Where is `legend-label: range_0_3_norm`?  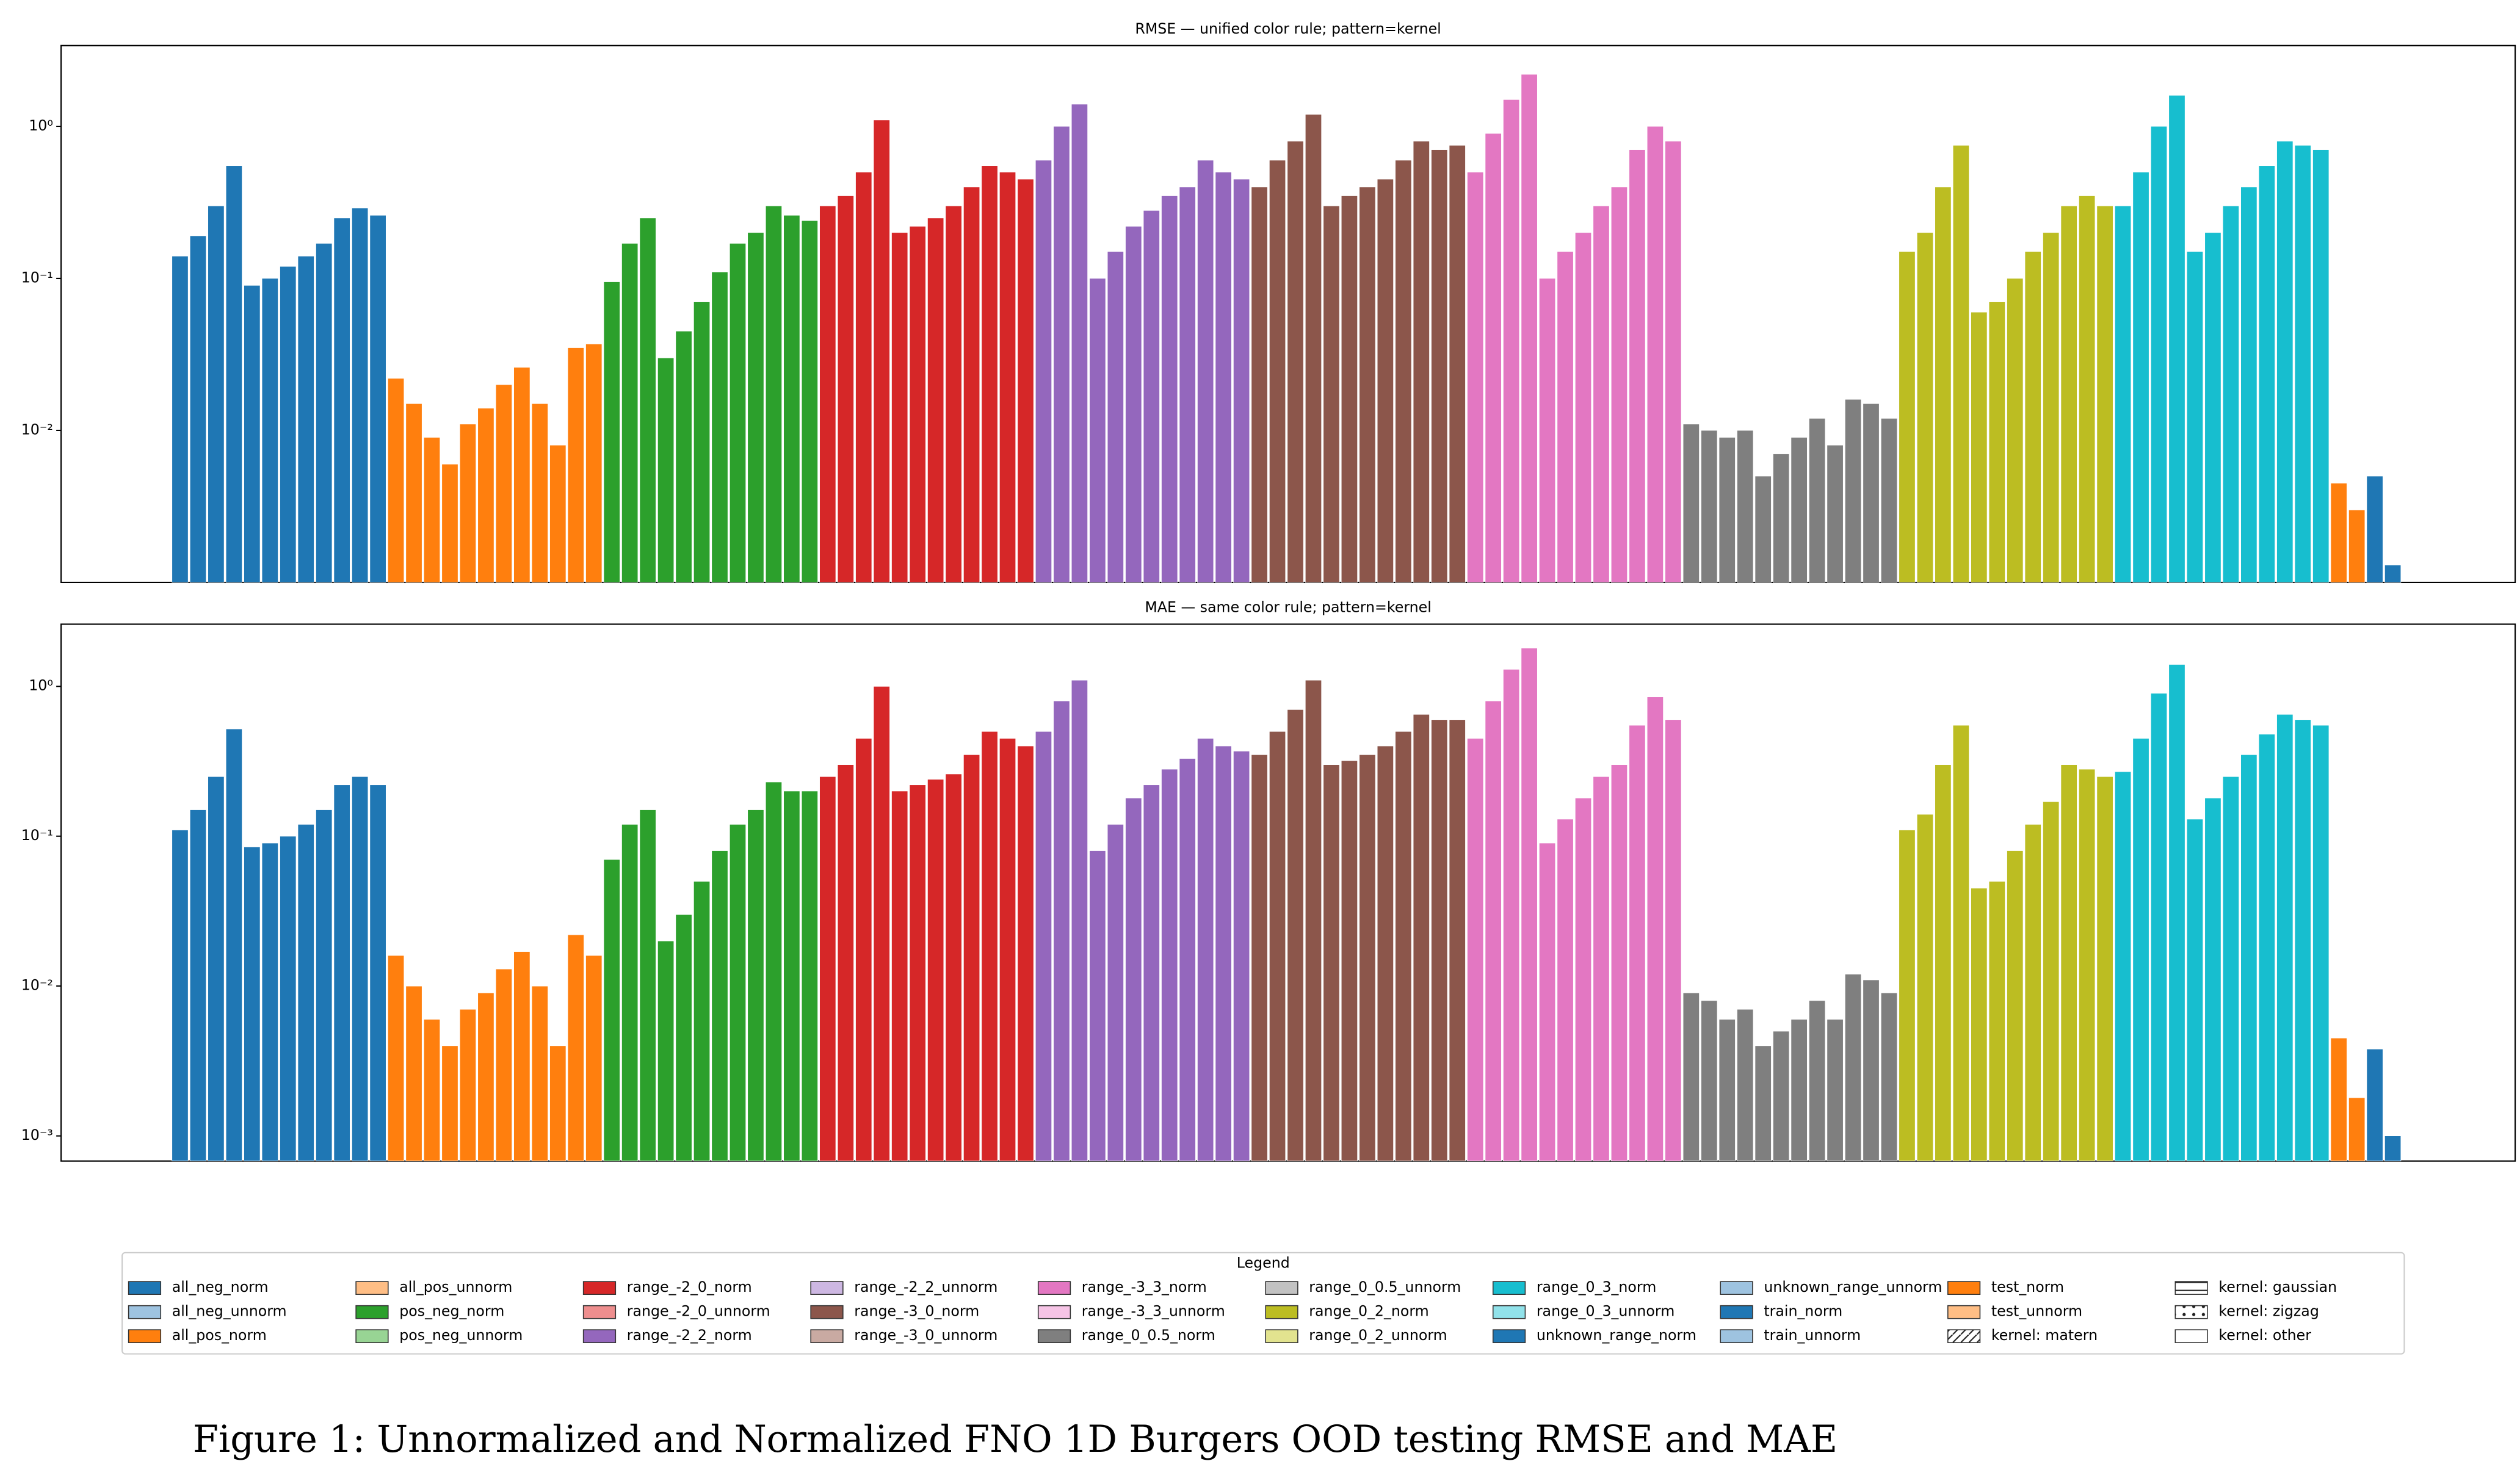
legend-label: range_0_3_norm is located at coordinates (1596, 1287).